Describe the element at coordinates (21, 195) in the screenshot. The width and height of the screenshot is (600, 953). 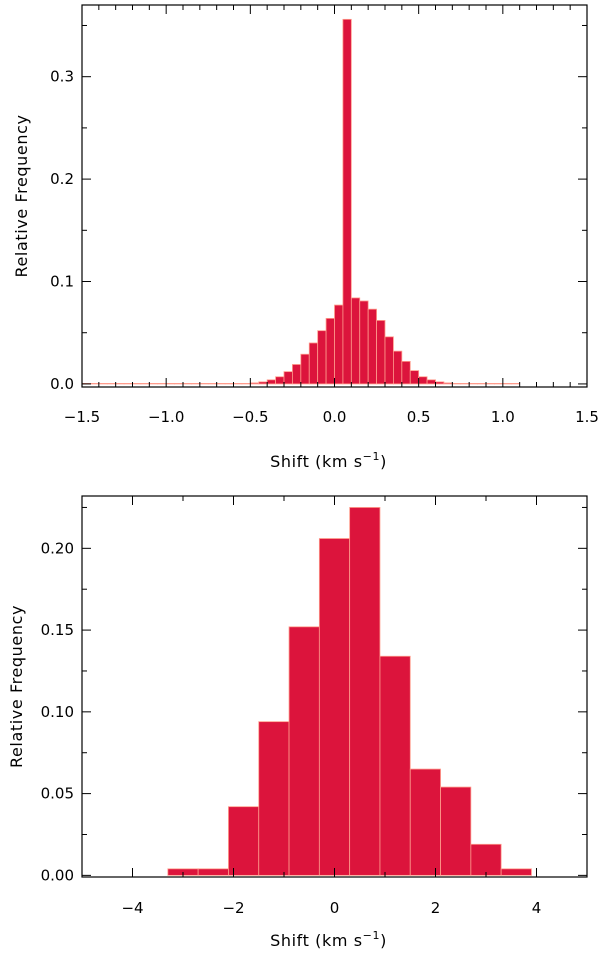
I see `top-y-axis-title: Relative Frequency` at that location.